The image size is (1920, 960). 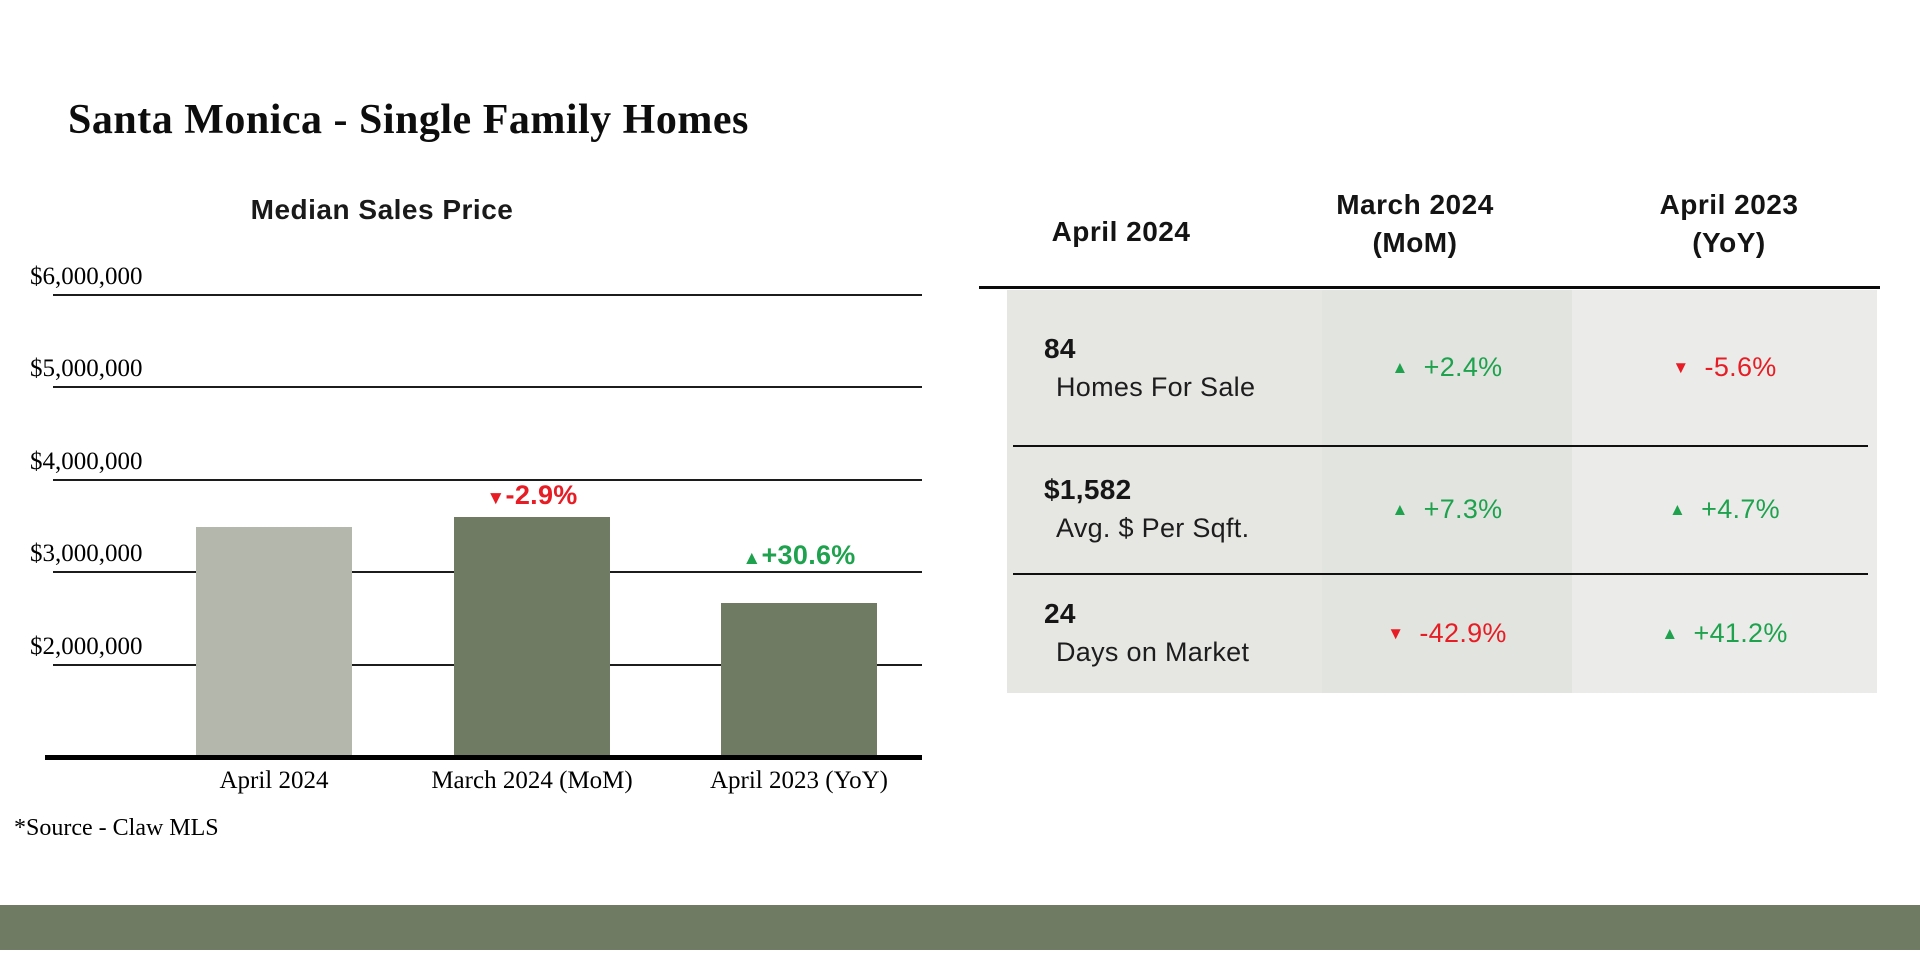 What do you see at coordinates (1463, 632) in the screenshot?
I see `percent-text: -42.9%` at bounding box center [1463, 632].